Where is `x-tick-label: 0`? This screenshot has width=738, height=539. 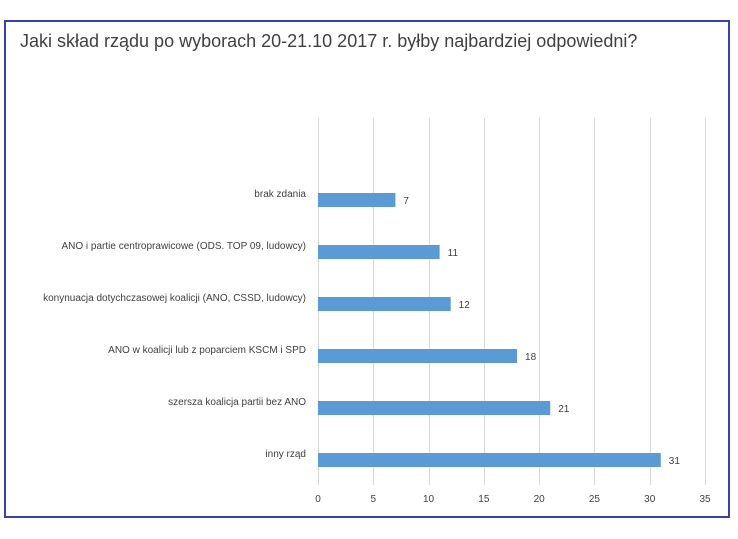
x-tick-label: 0 is located at coordinates (318, 499).